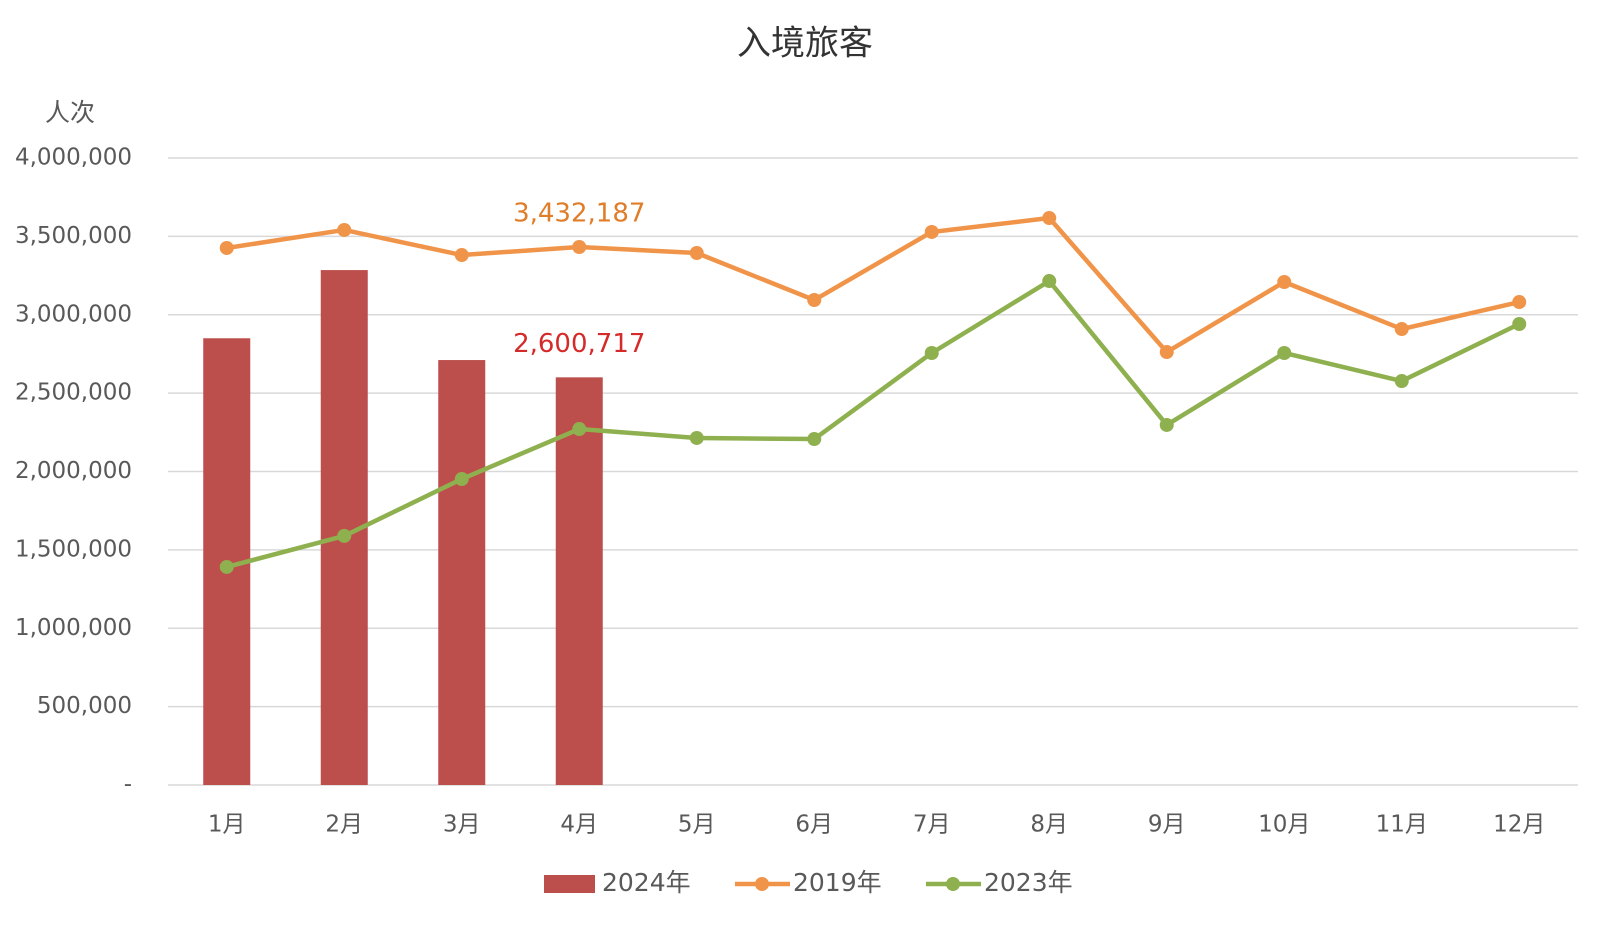 The height and width of the screenshot is (948, 1600). I want to click on y-tick-label: 500,000, so click(84, 706).